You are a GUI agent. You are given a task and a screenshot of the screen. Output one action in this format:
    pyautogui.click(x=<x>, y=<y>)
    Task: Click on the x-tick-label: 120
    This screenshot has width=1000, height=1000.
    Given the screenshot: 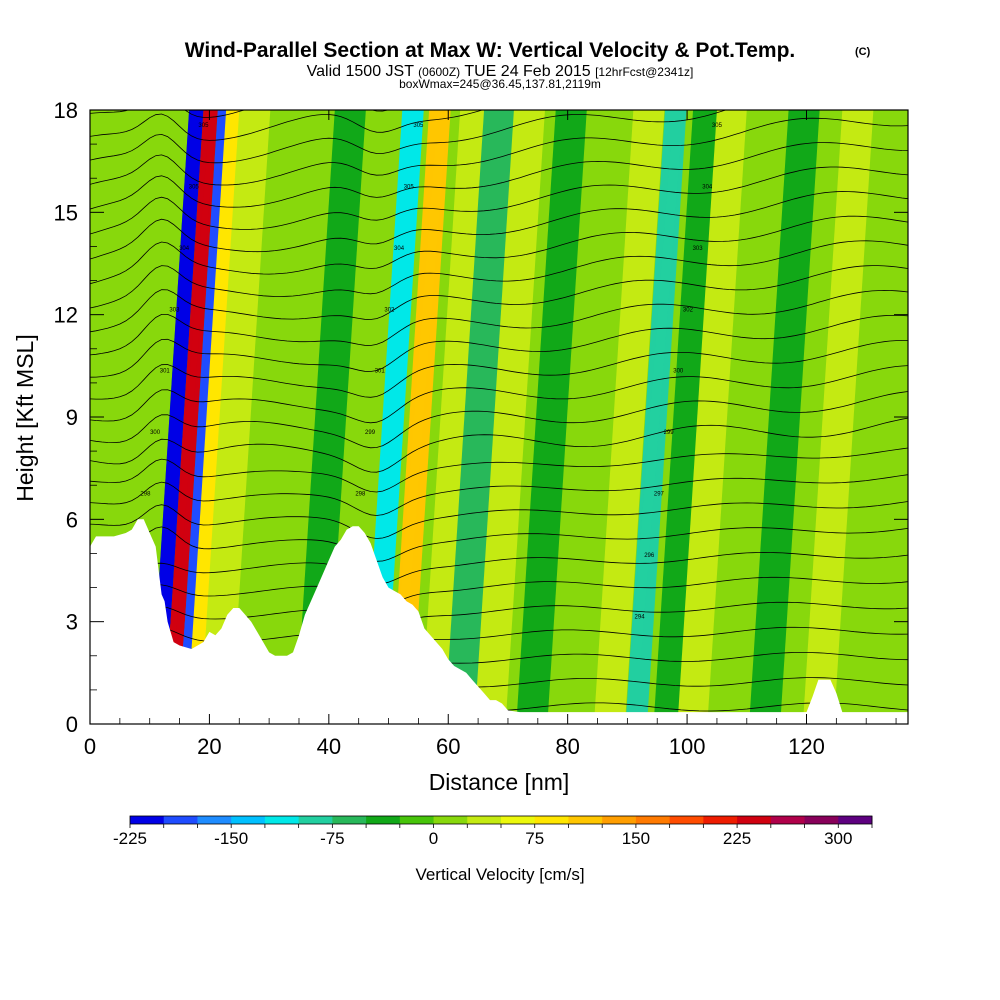 What is the action you would take?
    pyautogui.click(x=806, y=746)
    